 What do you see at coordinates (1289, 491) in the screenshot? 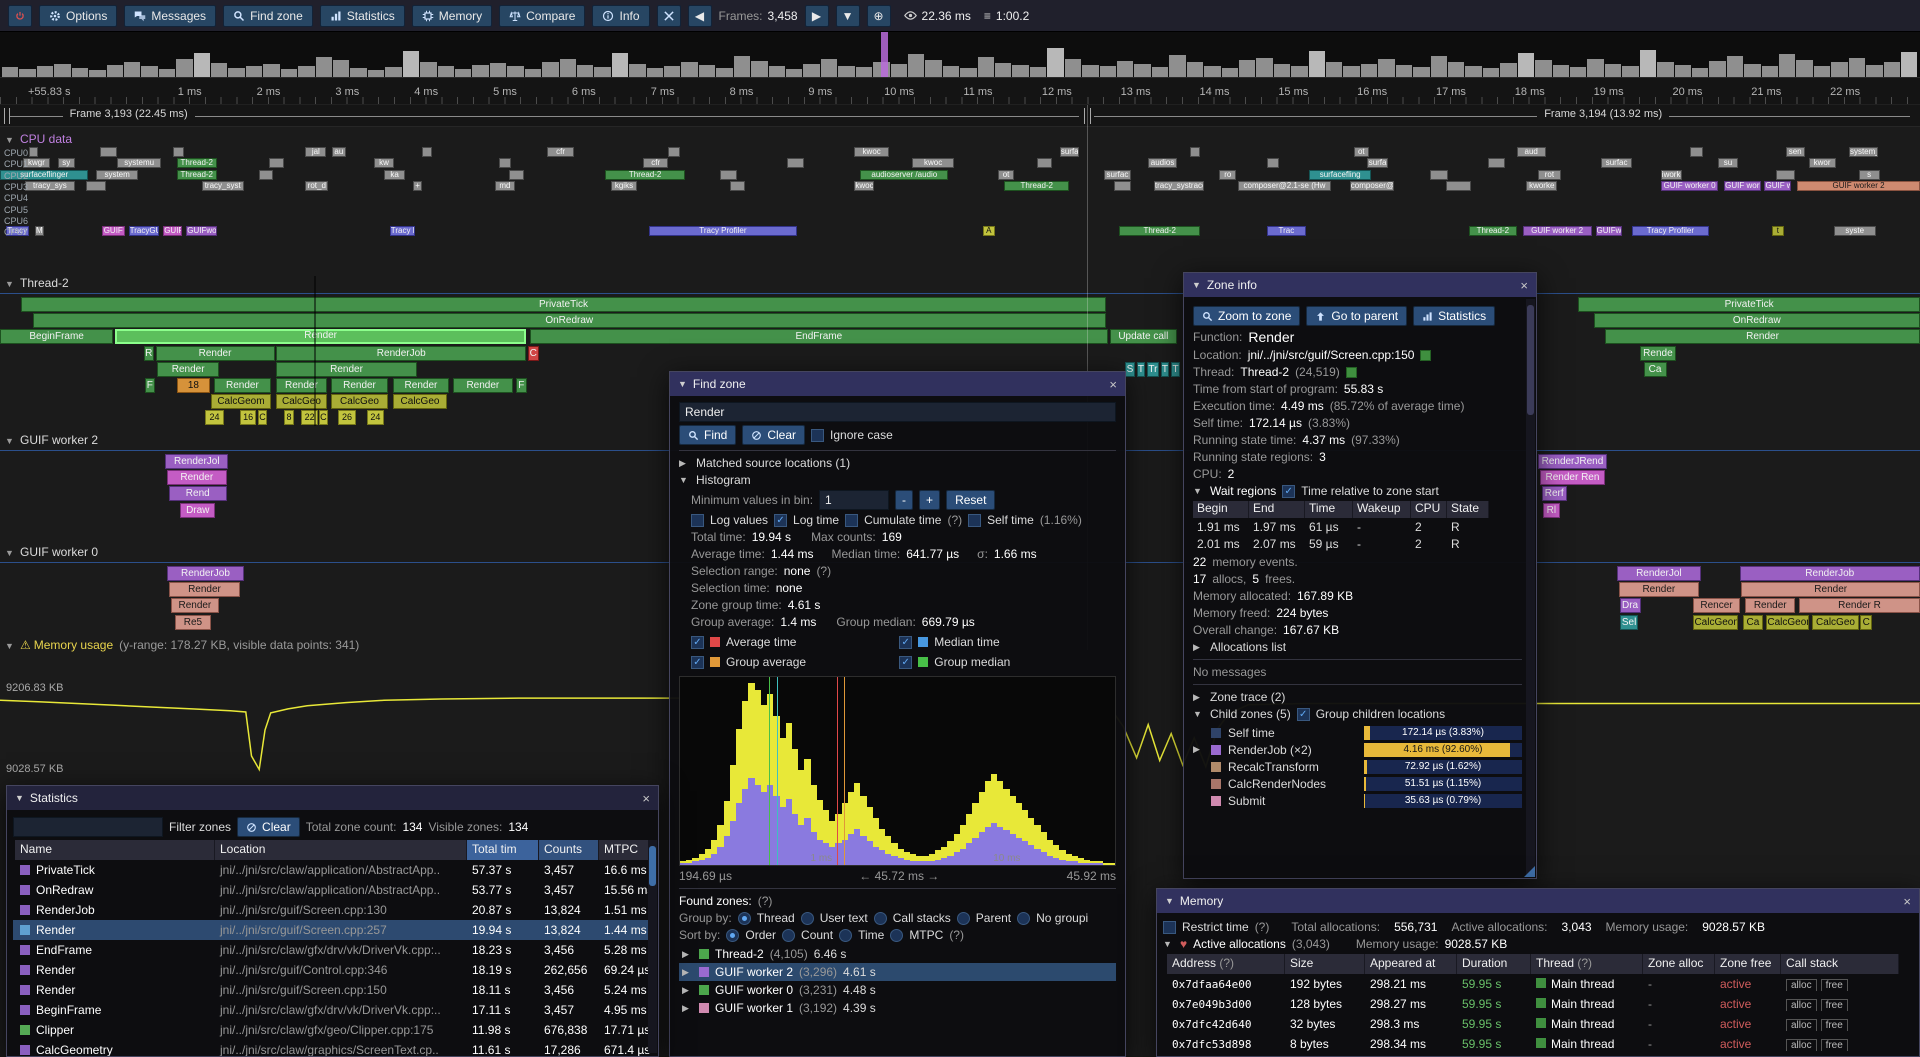
I see `time-relative-checkbox: ✓` at bounding box center [1289, 491].